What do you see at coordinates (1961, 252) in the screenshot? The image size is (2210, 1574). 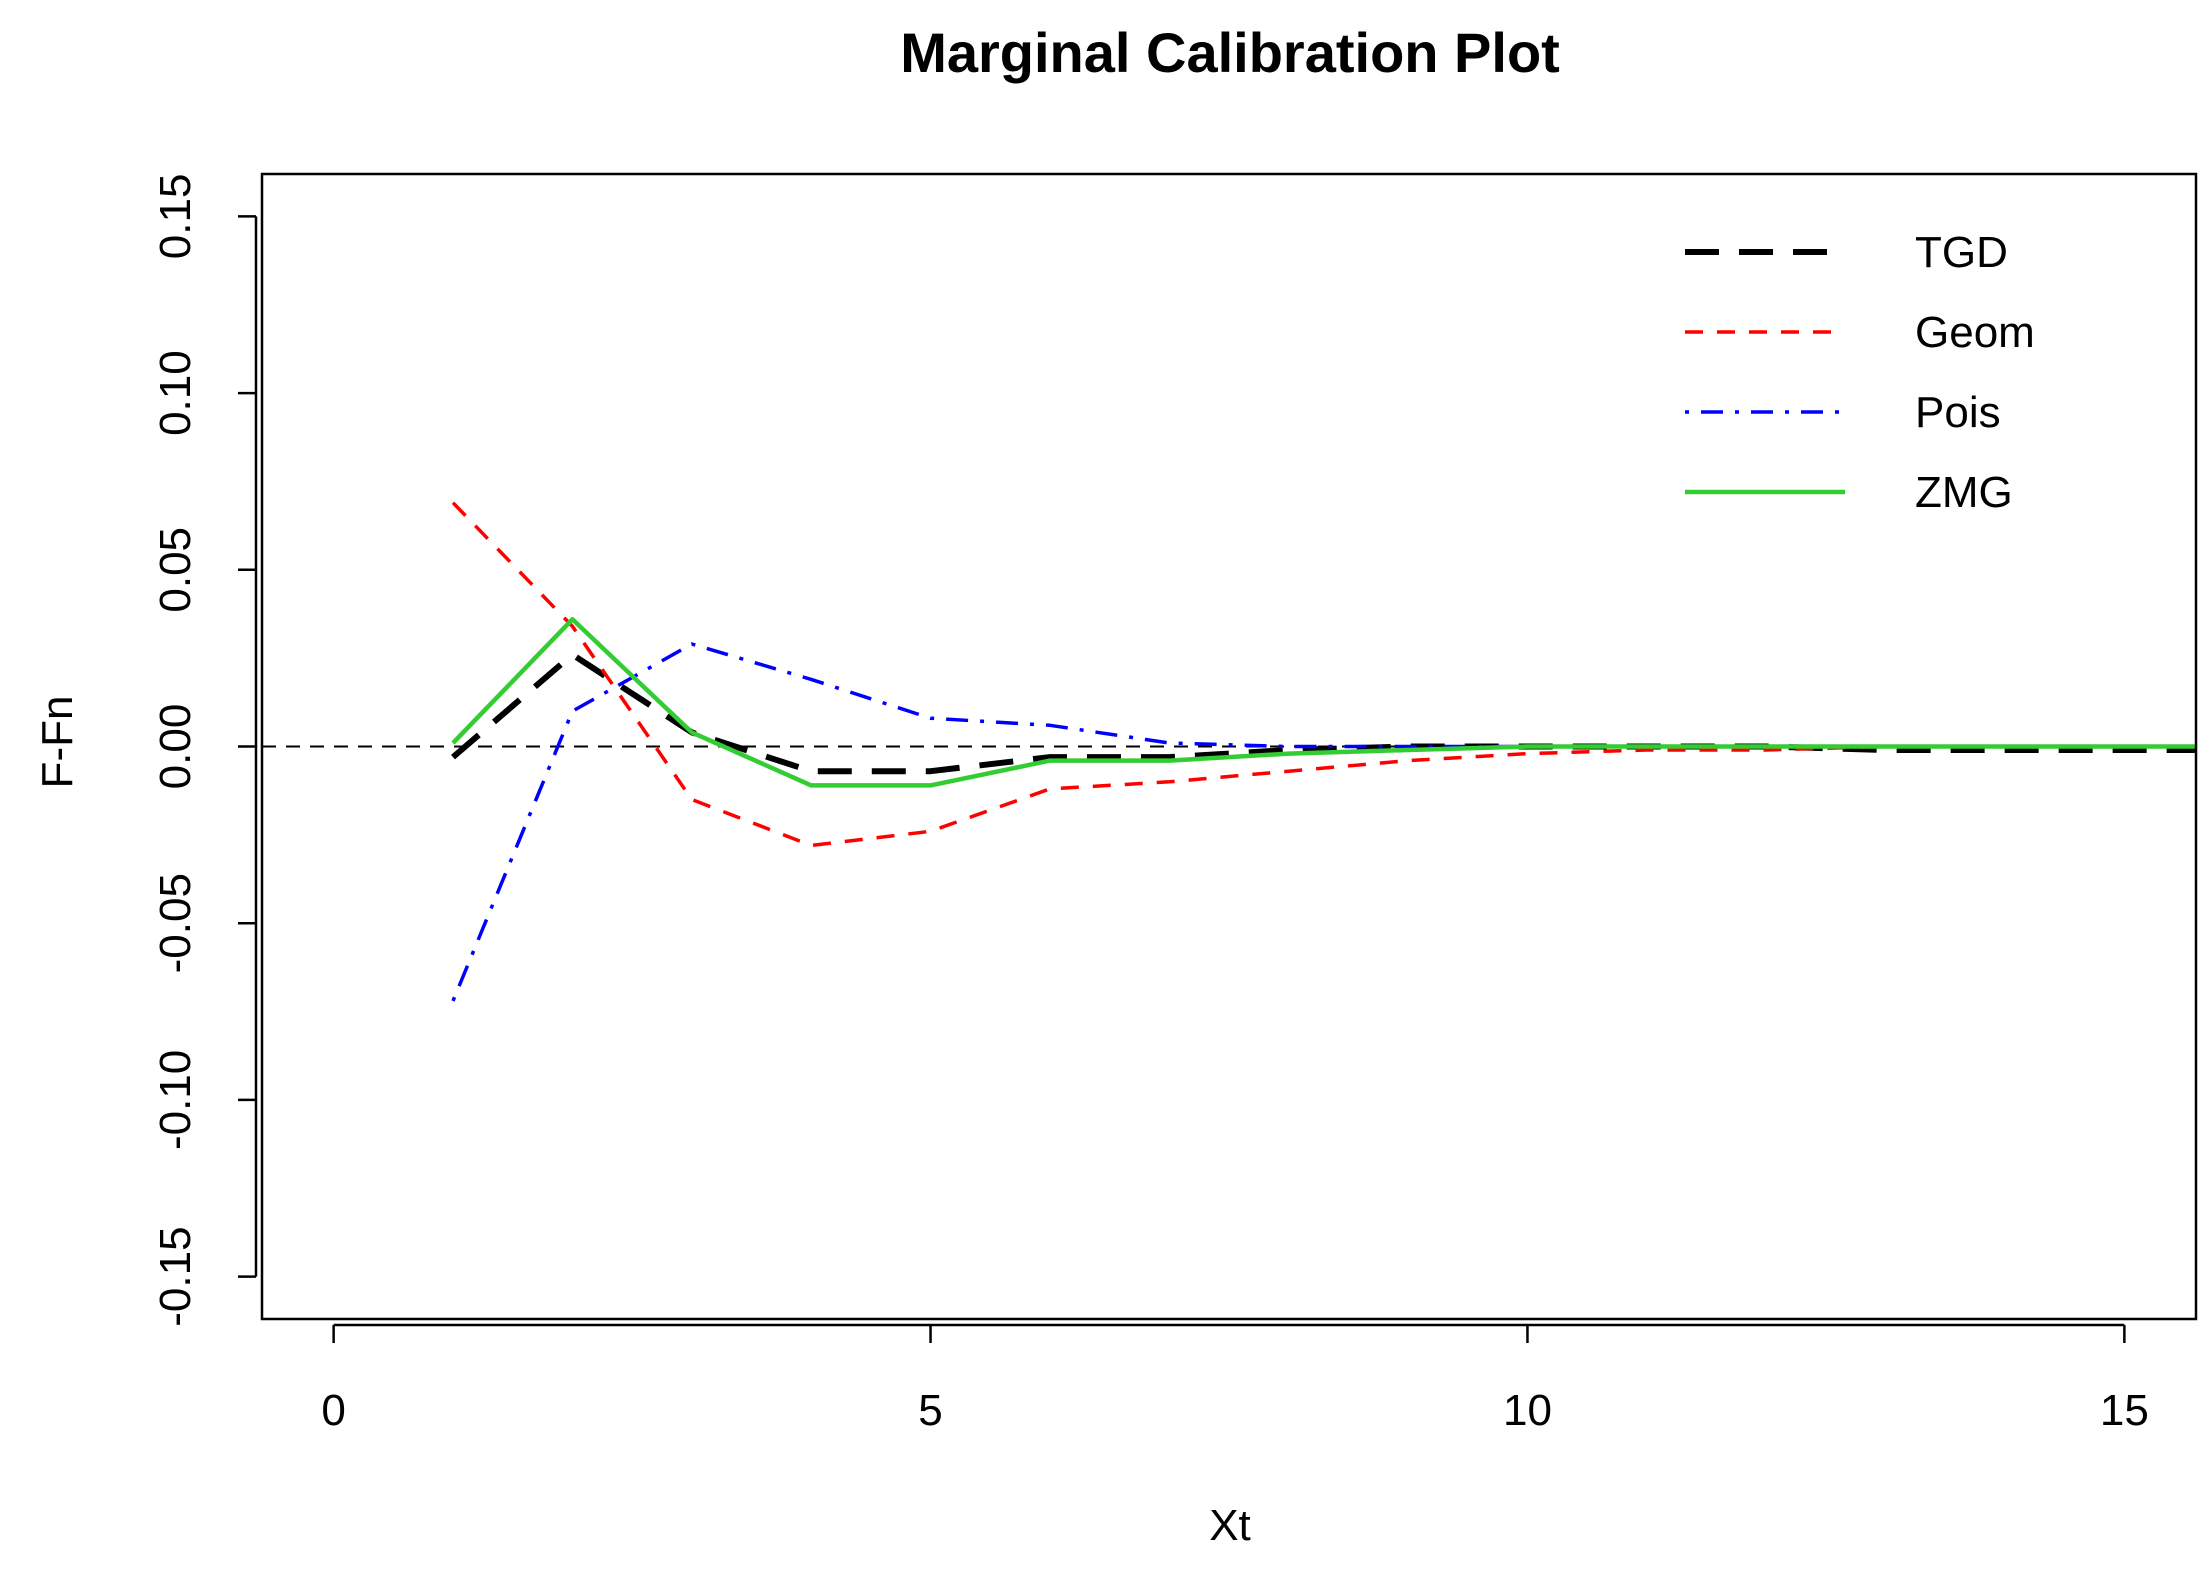 I see `legend-label-tgd: TGD` at bounding box center [1961, 252].